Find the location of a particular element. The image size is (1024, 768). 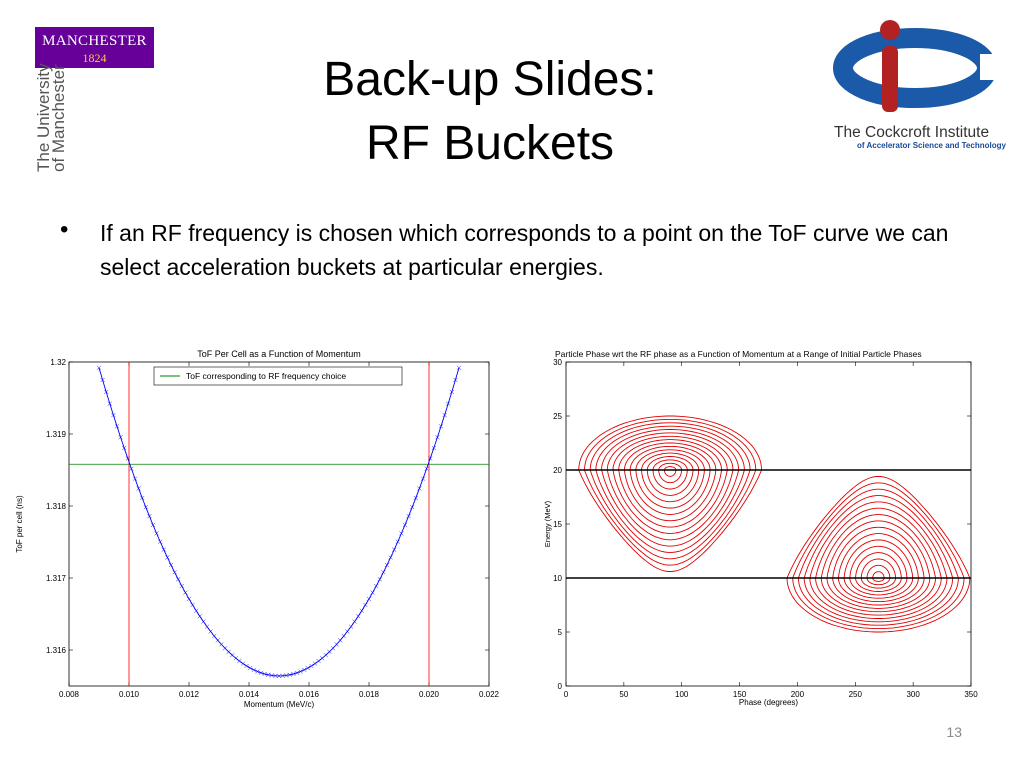

bucket-group is located at coordinates (774, 524).